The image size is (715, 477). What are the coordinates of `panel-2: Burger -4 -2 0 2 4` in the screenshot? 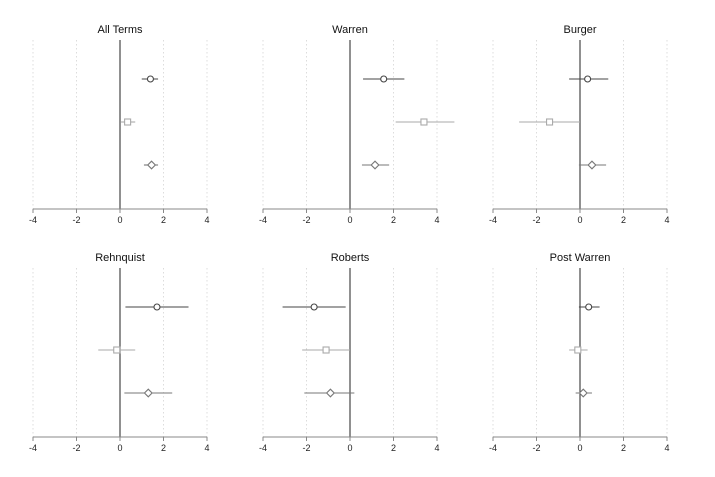 It's located at (579, 124).